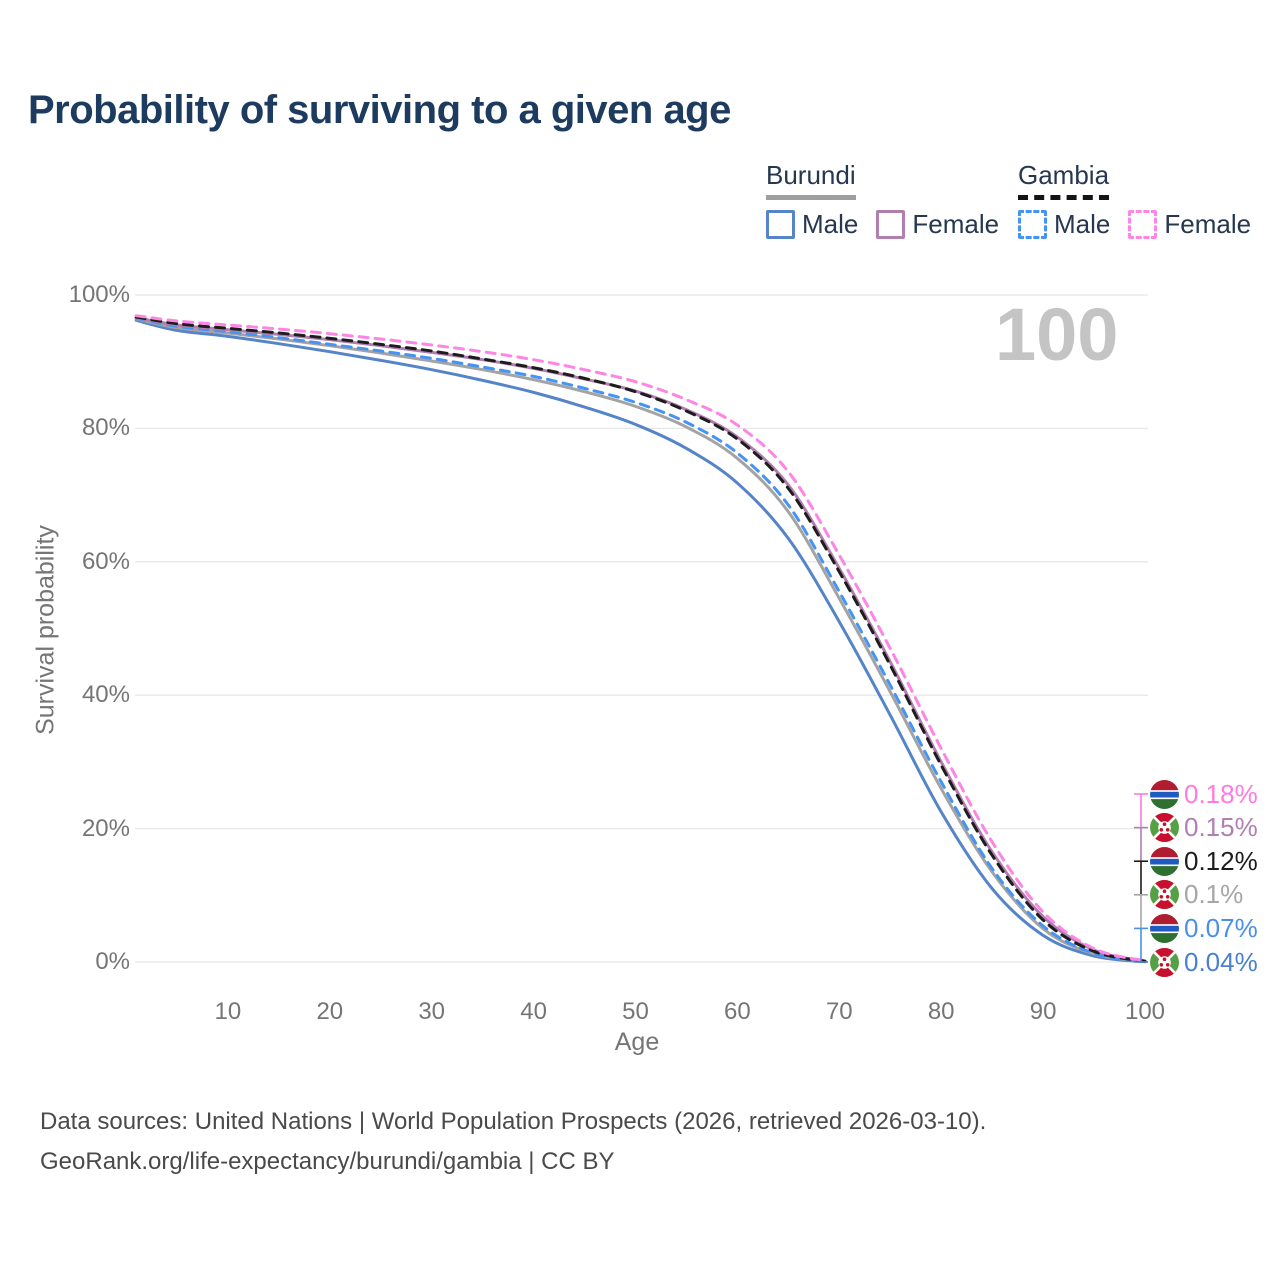 The image size is (1280, 1280). What do you see at coordinates (1221, 927) in the screenshot?
I see `end-label-value: 0.07%` at bounding box center [1221, 927].